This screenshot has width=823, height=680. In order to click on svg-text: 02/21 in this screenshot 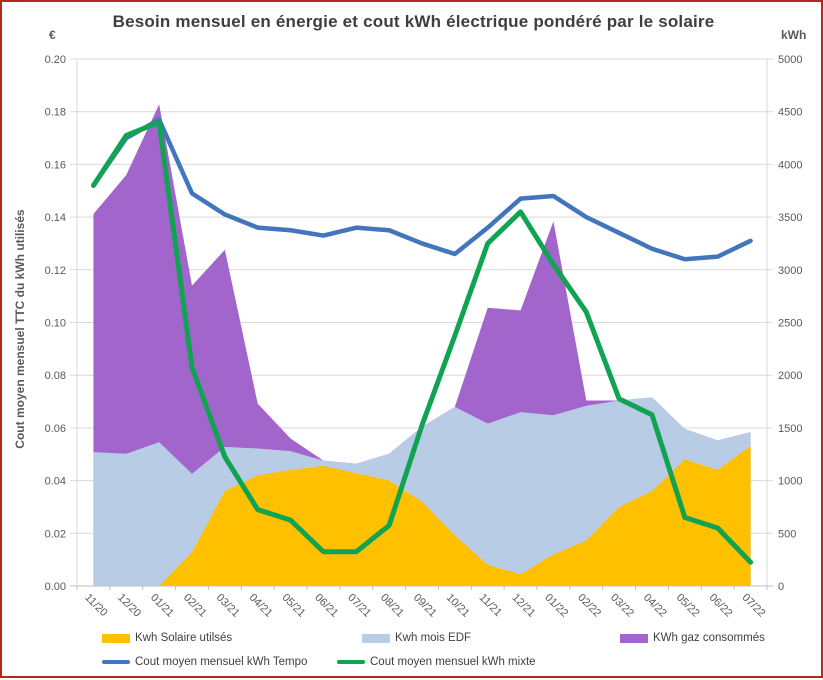, I will do `click(195, 606)`.